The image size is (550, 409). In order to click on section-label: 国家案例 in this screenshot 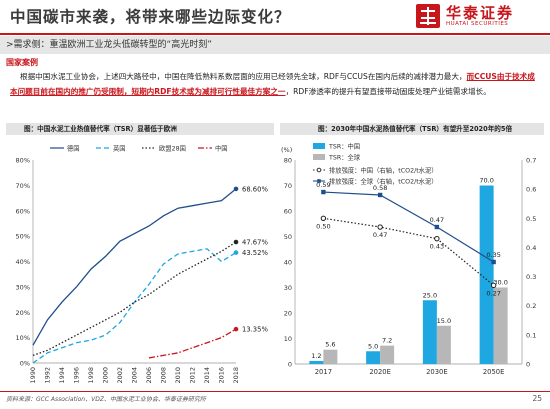, I will do `click(22, 62)`.